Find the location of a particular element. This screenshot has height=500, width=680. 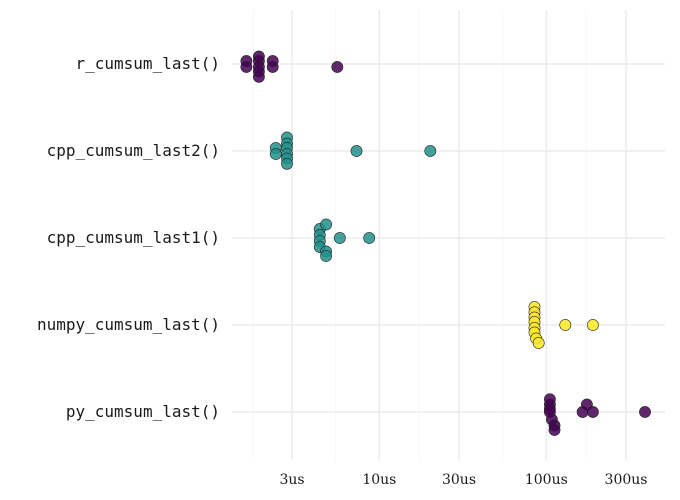

category-label: py_cumsum_last() is located at coordinates (143, 411).